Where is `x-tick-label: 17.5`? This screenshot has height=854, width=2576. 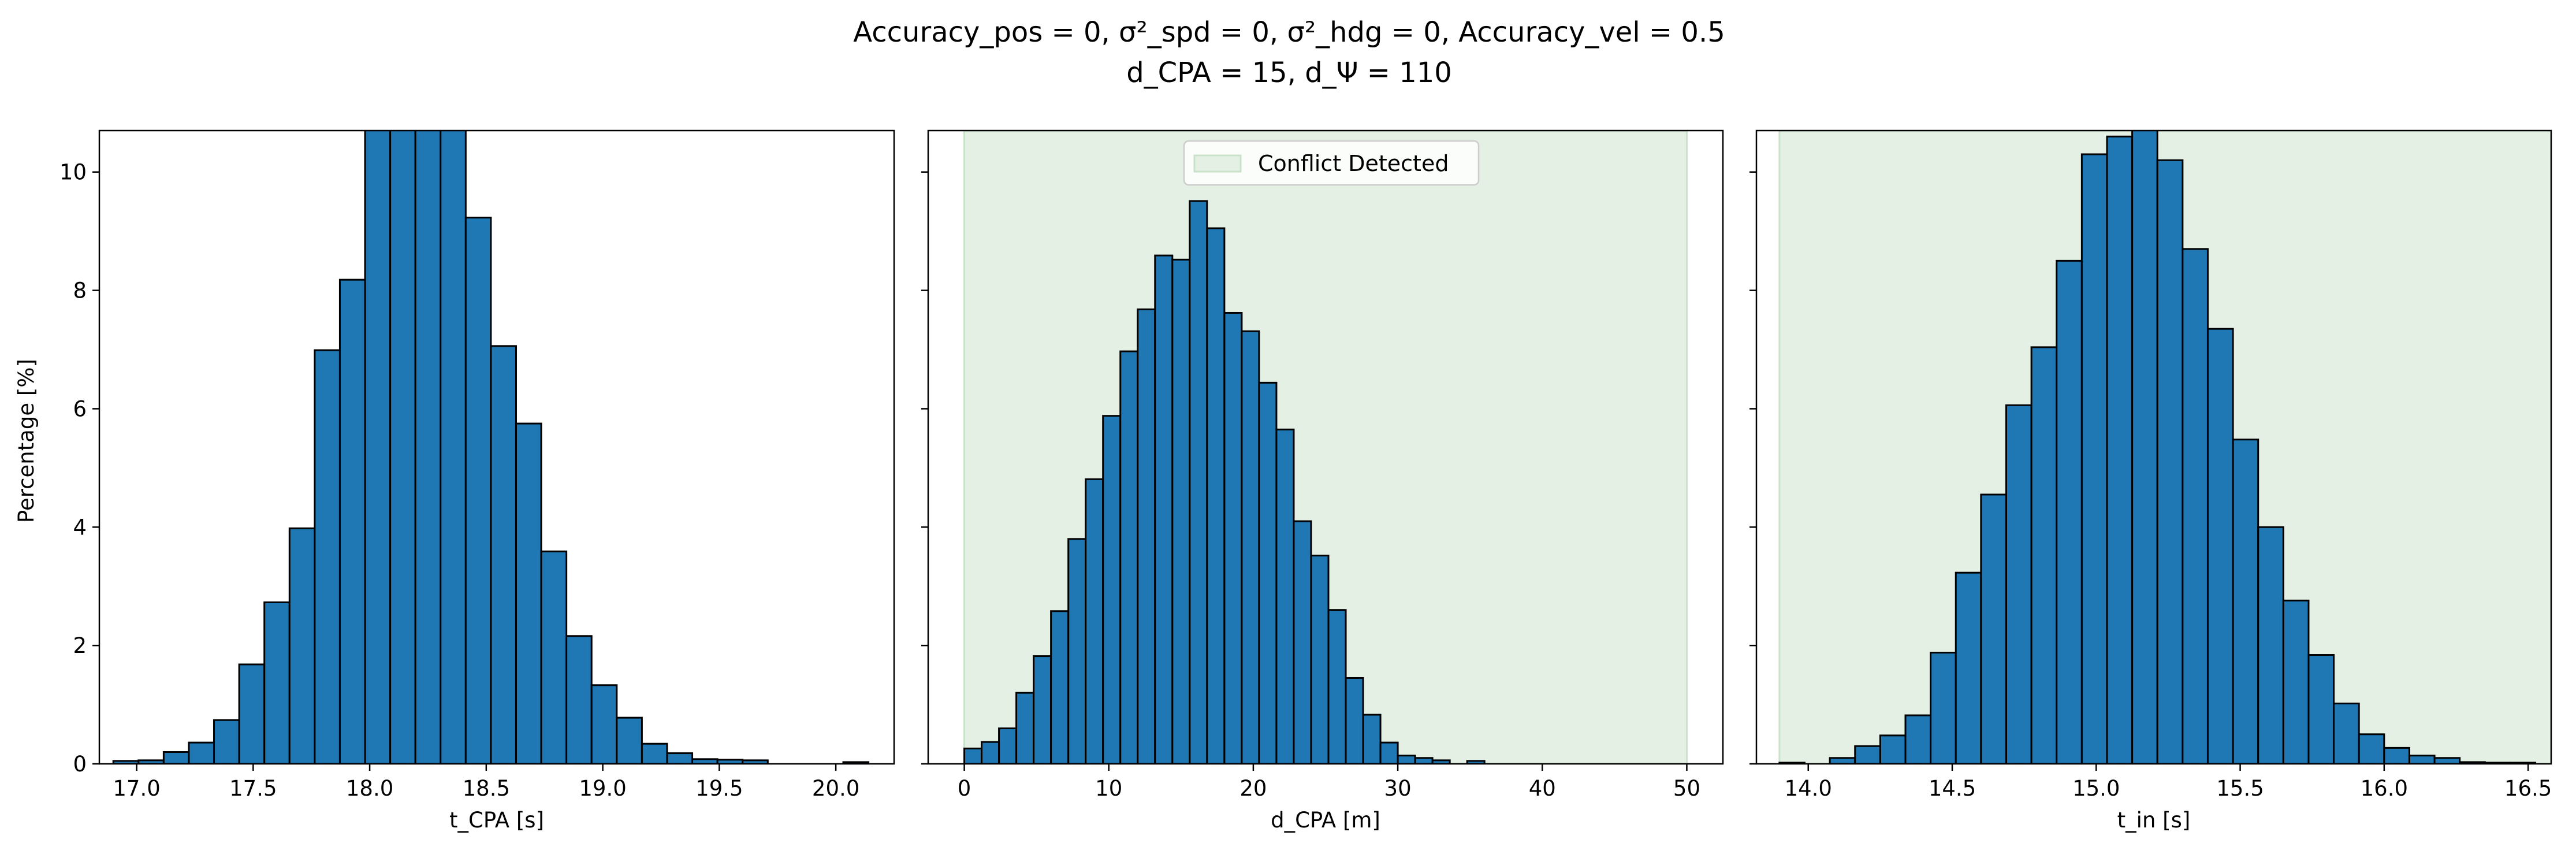 x-tick-label: 17.5 is located at coordinates (253, 788).